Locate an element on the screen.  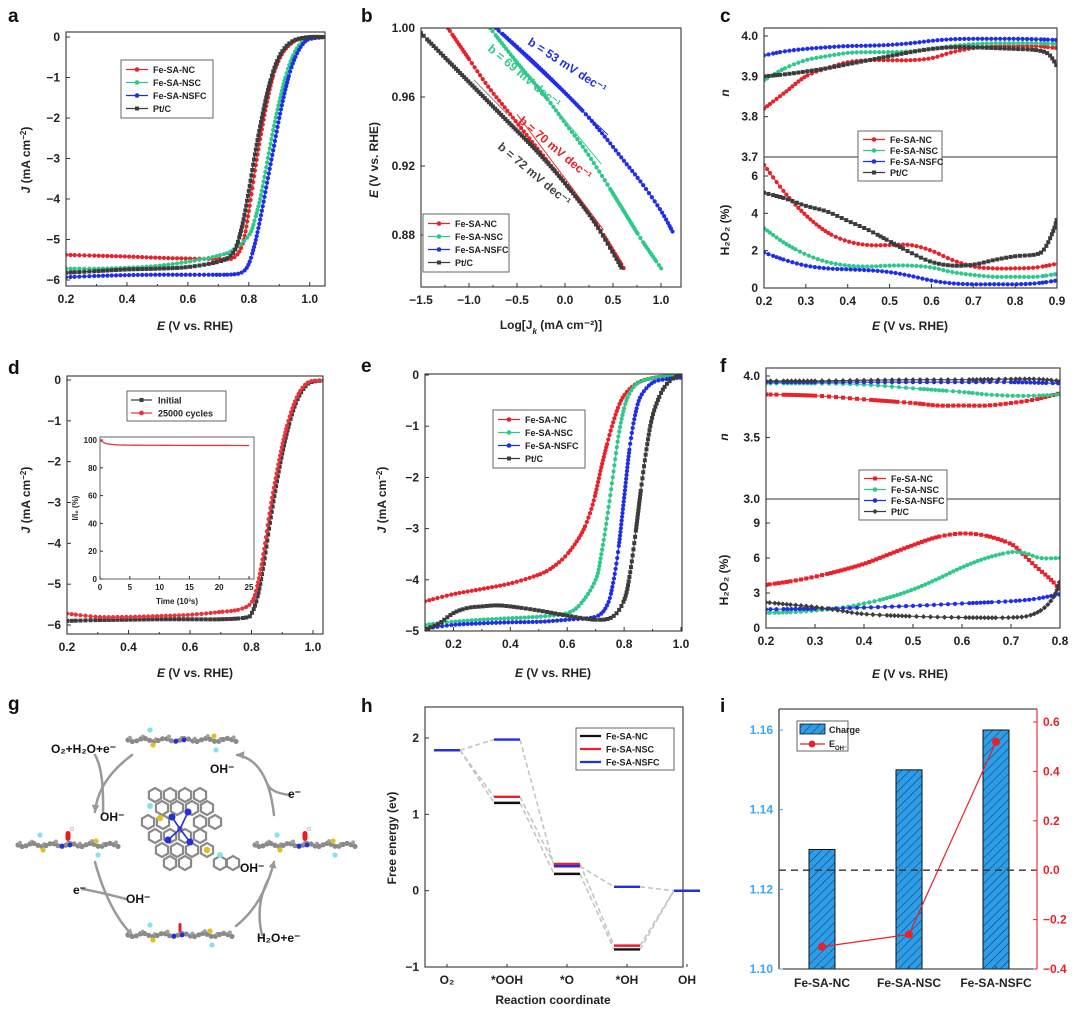
inset-y-axis-title: I/I₀ (%) is located at coordinates (75, 507).